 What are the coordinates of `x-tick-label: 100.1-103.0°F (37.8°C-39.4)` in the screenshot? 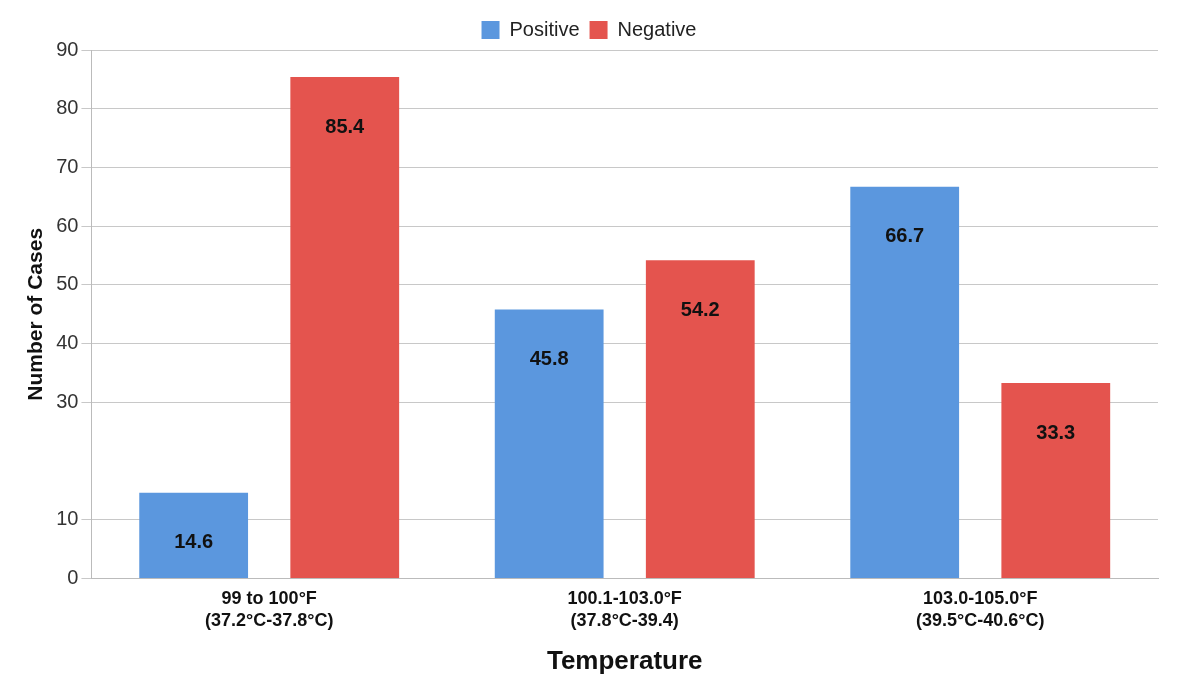 It's located at (624, 609).